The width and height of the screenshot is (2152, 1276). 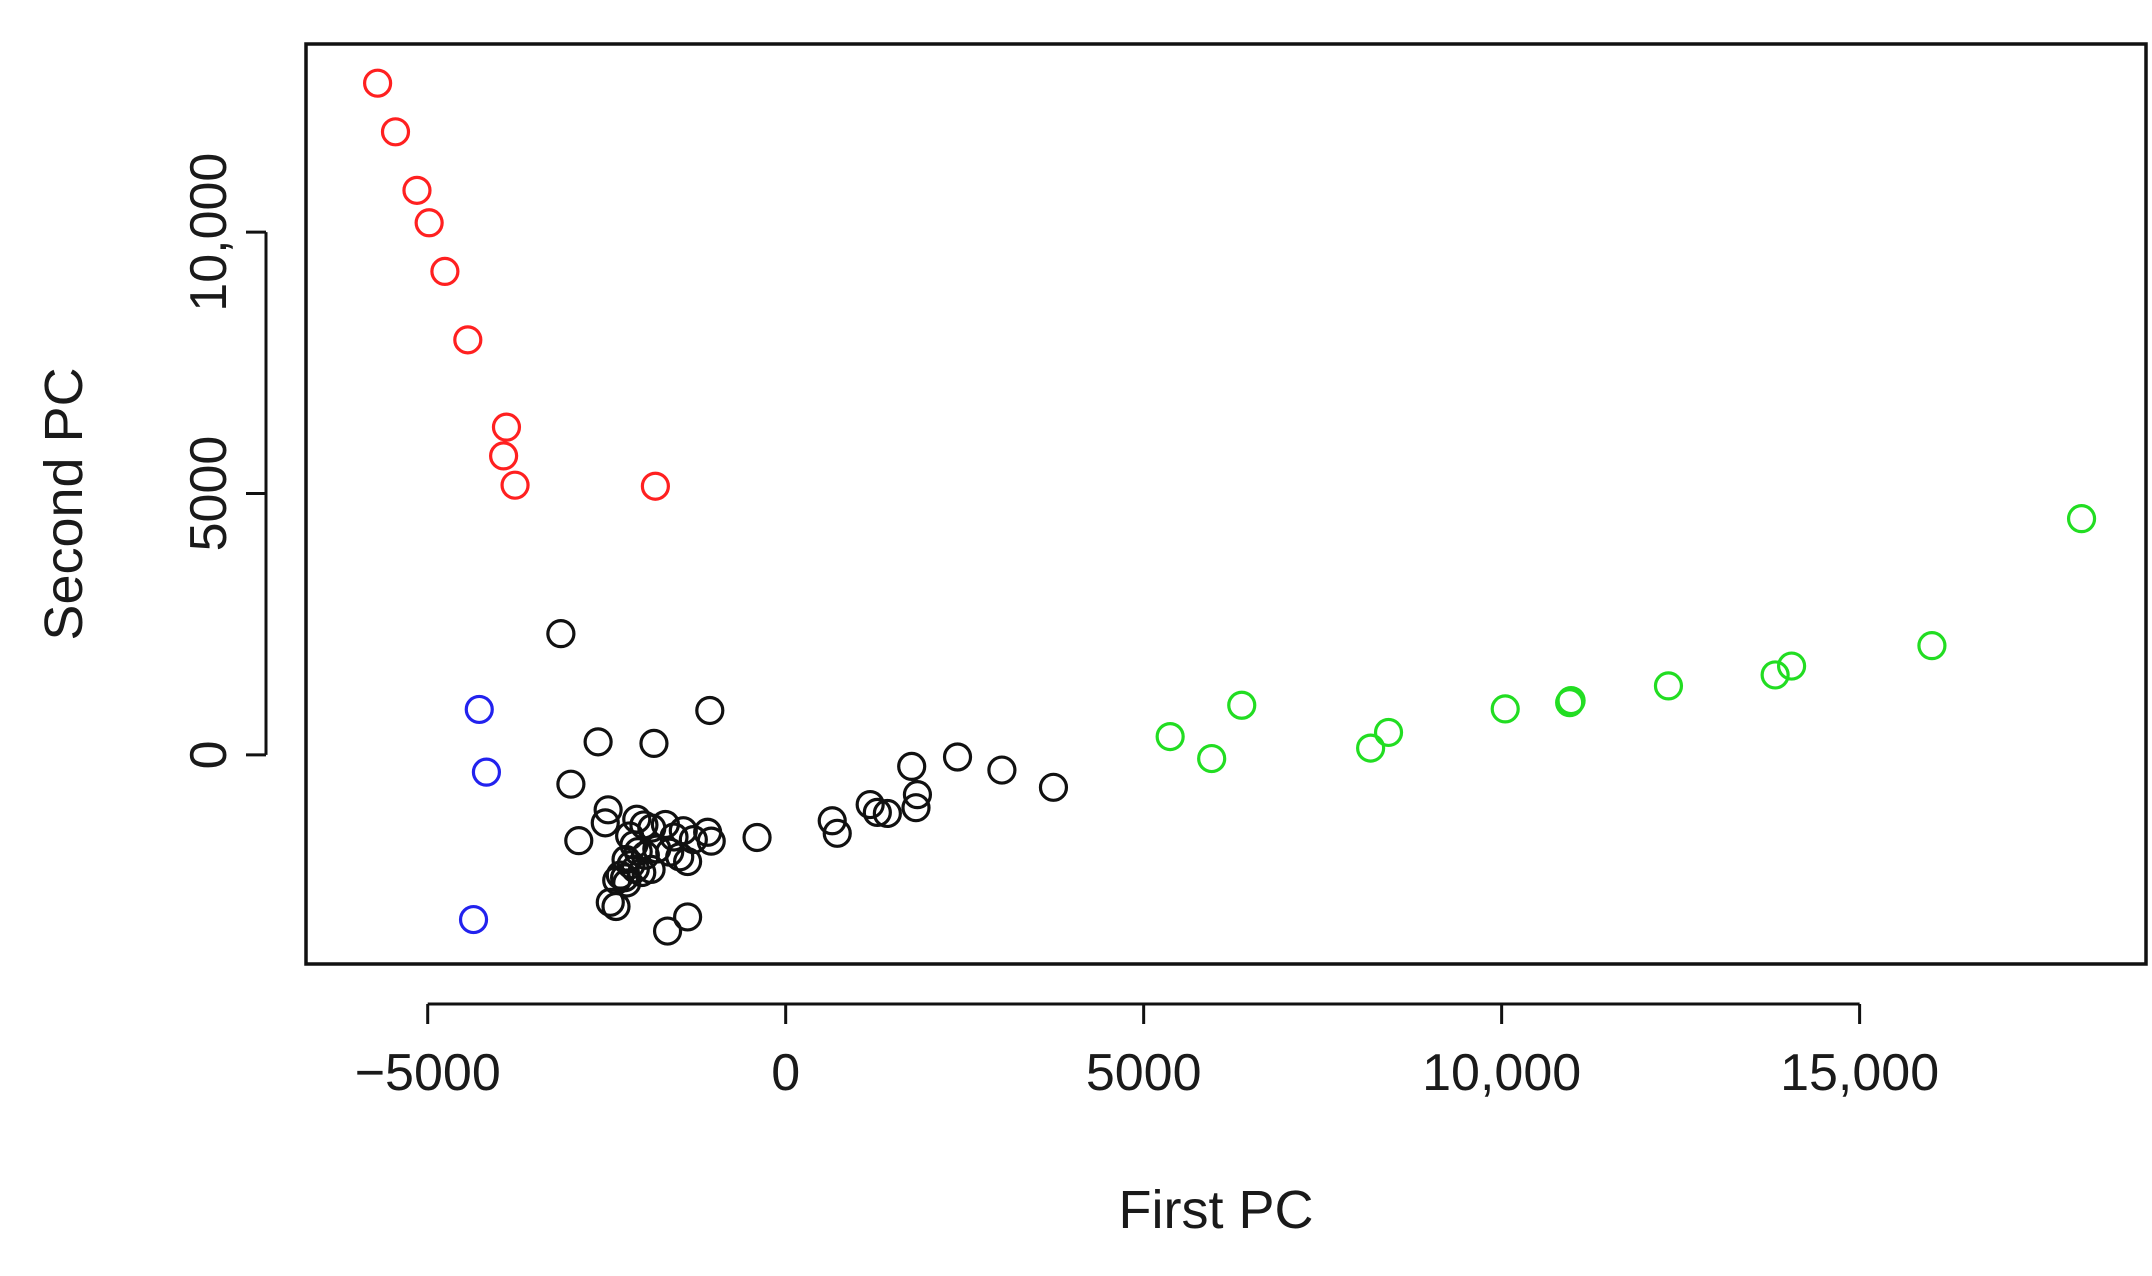 I want to click on x-tick-label: 10,000, so click(x=1501, y=1073).